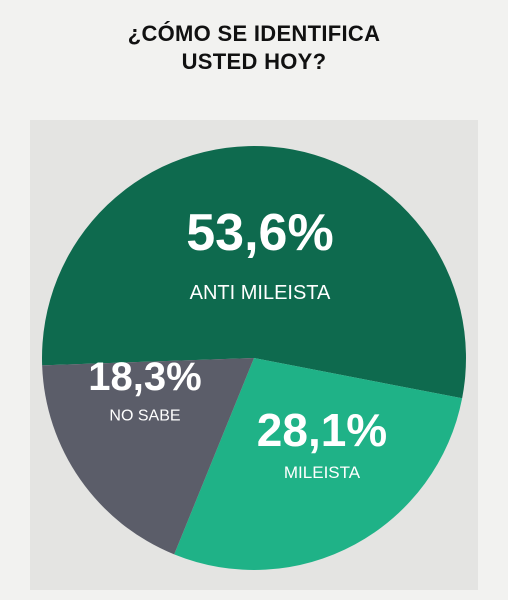  What do you see at coordinates (148, 456) in the screenshot?
I see `pie-slice` at bounding box center [148, 456].